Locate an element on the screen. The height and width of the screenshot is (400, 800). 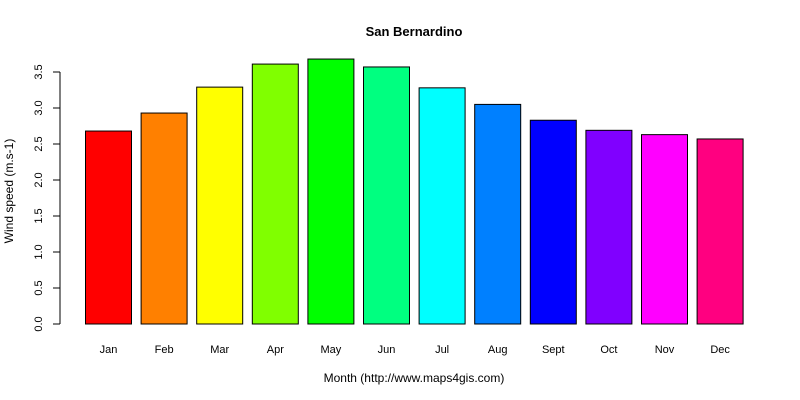
bar-oct is located at coordinates (609, 227).